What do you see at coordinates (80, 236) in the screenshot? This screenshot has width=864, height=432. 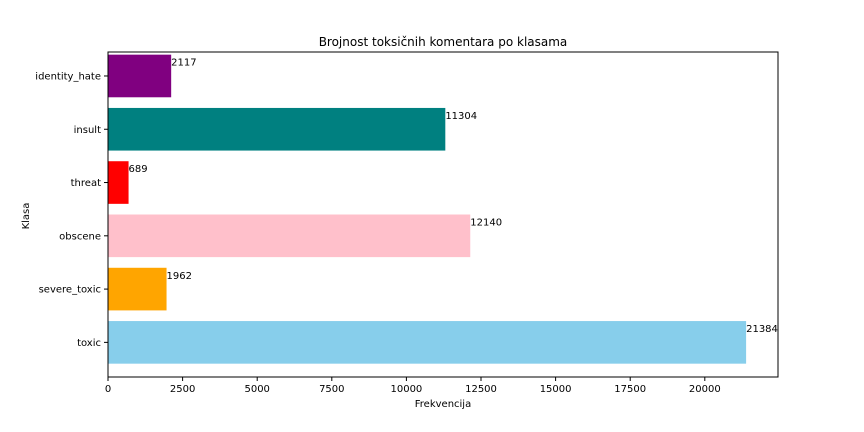 I see `y-tick-label: obscene` at bounding box center [80, 236].